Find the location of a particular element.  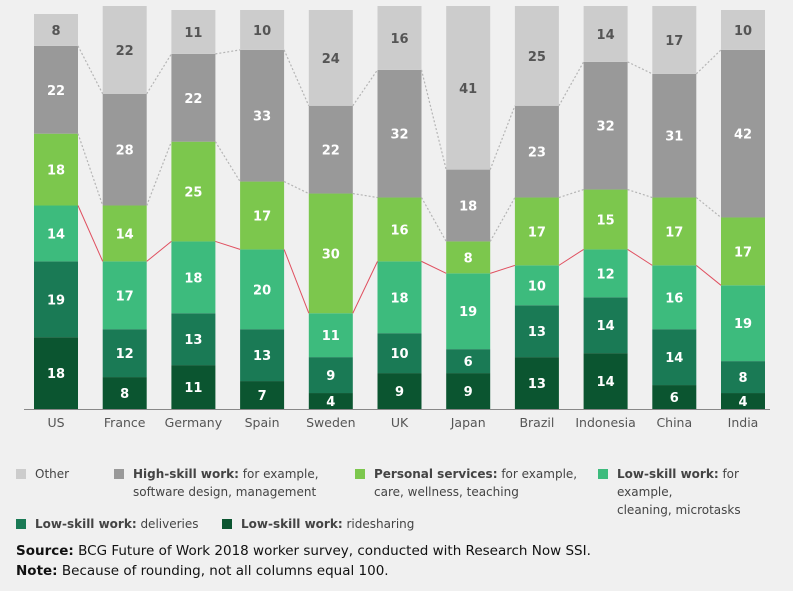

bar-indonesia-personal-services-for-example-care-wellness-teaching is located at coordinates (605, 219).